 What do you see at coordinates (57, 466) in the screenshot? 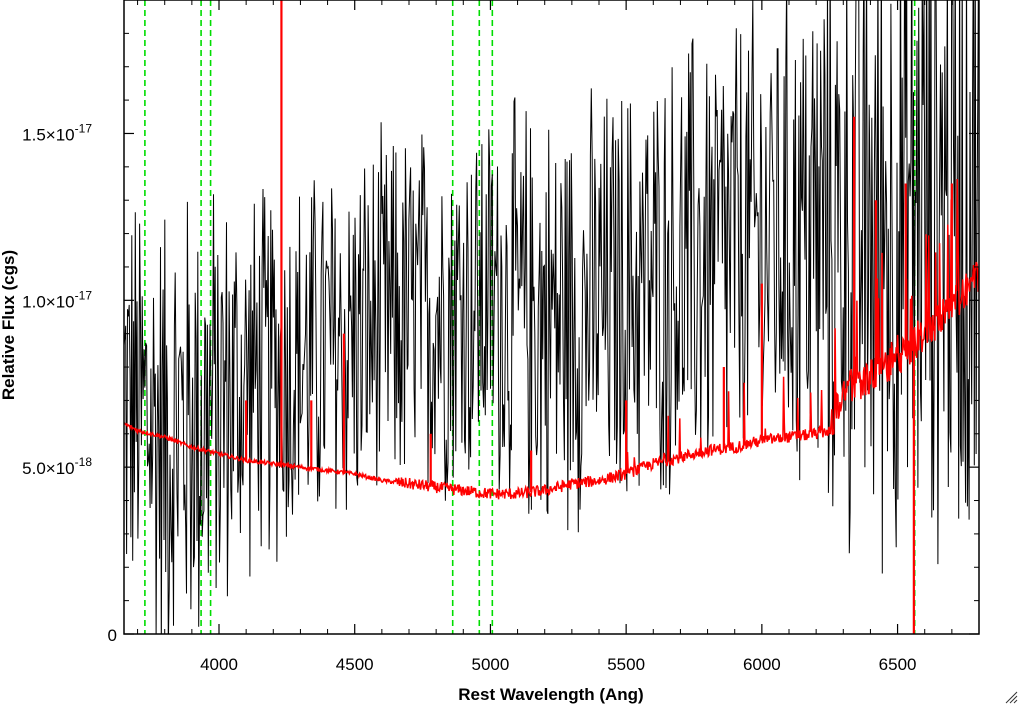
I see `y-tick-label: 5.0×10⁻¹⁸` at bounding box center [57, 466].